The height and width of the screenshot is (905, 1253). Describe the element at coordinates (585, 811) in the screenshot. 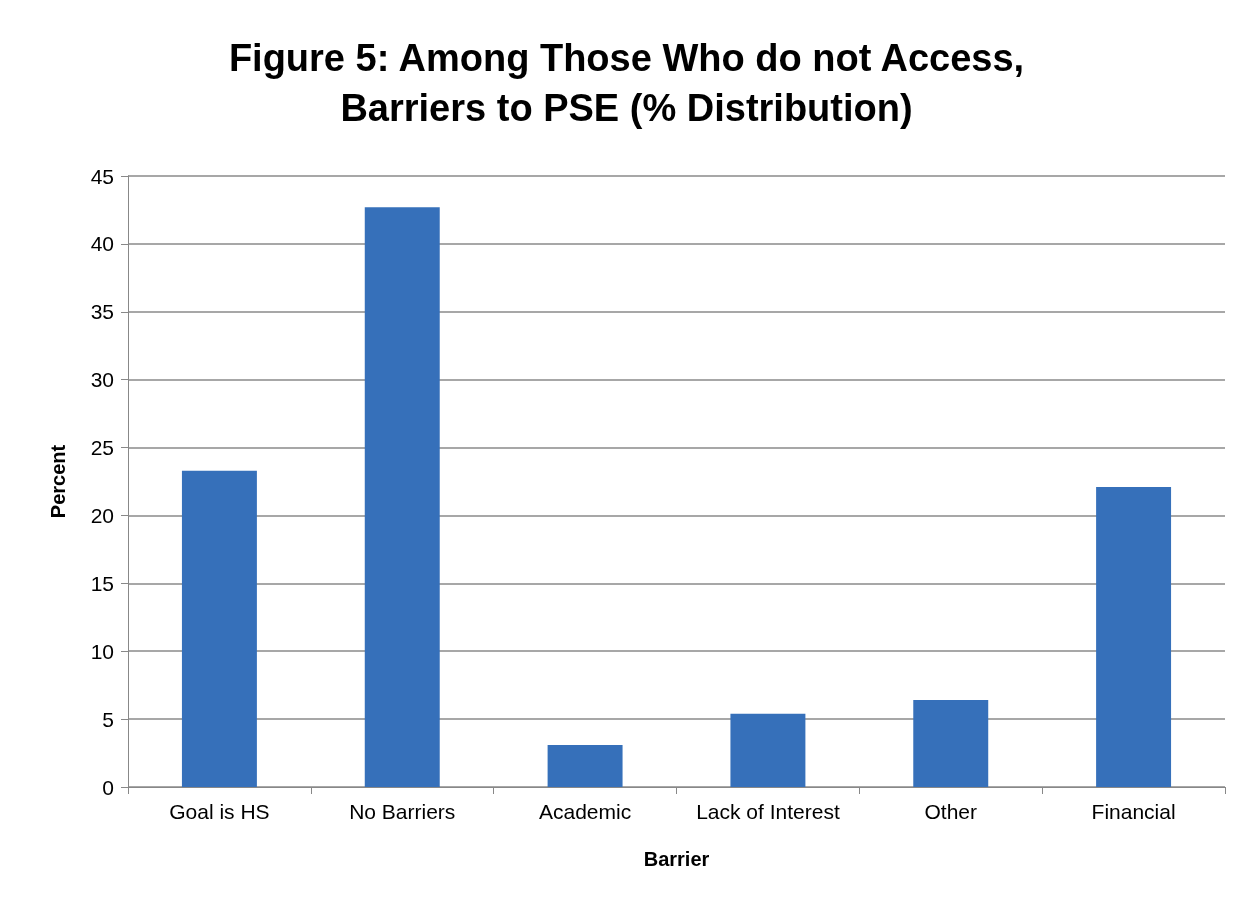

I see `x-tick-label: Academic` at that location.